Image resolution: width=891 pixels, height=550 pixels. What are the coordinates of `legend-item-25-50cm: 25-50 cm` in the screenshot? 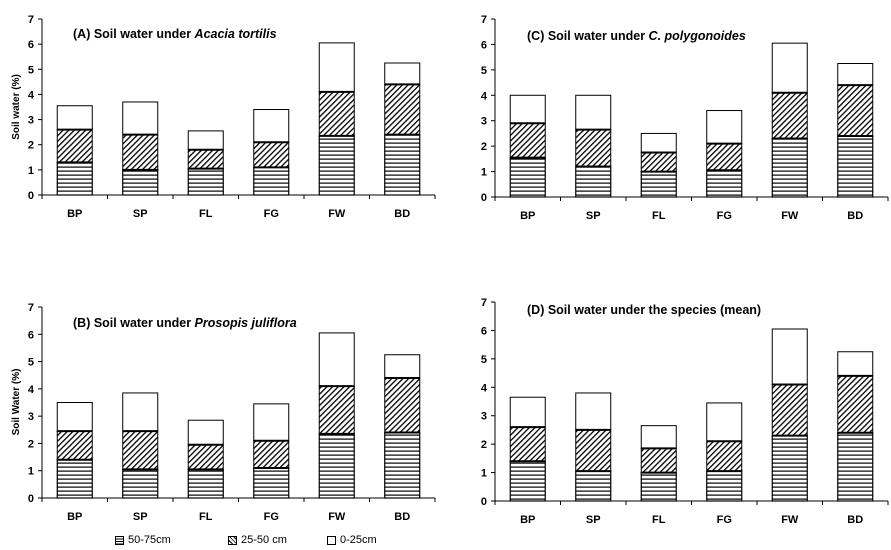 It's located at (257, 540).